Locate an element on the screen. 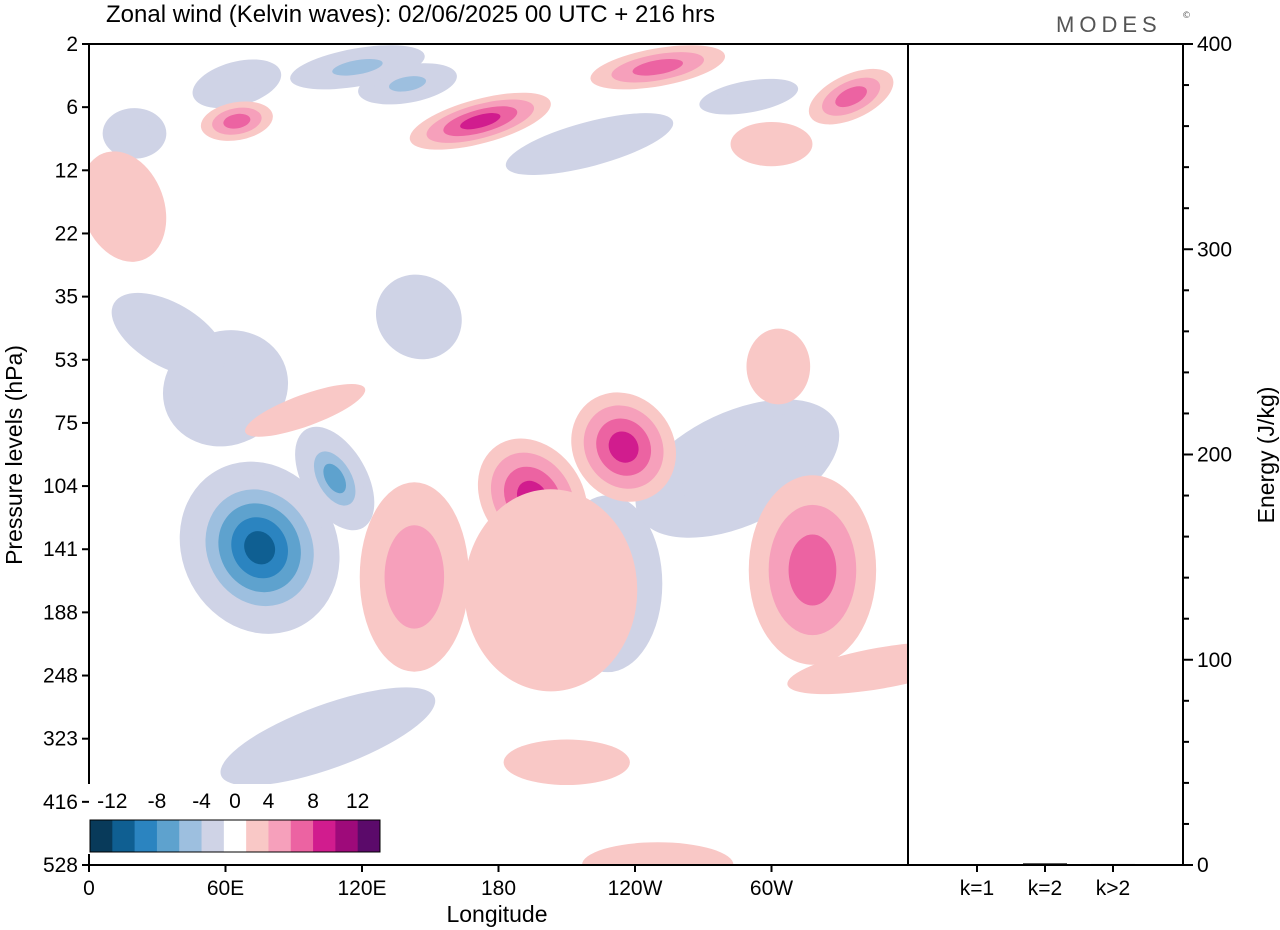 This screenshot has height=930, width=1280. y-tick-label: 188 is located at coordinates (60, 612).